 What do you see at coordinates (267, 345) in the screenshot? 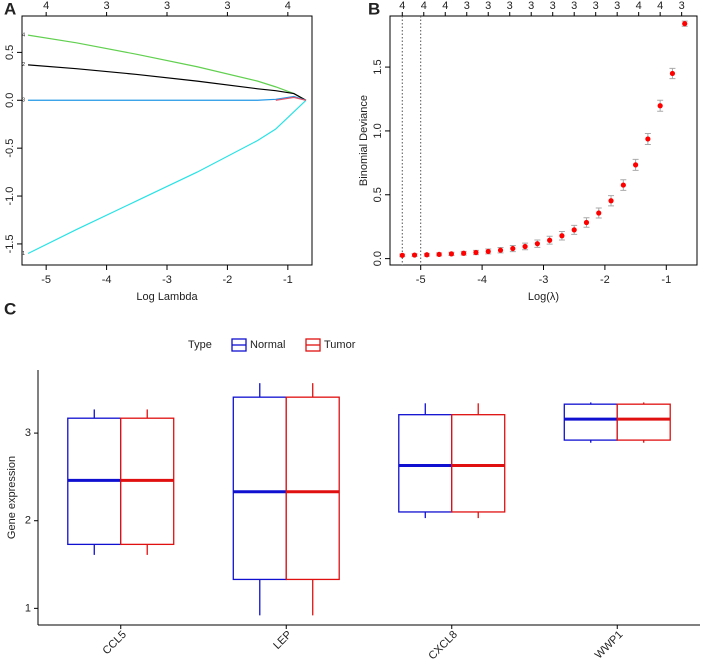
I see `legend-label: Normal` at bounding box center [267, 345].